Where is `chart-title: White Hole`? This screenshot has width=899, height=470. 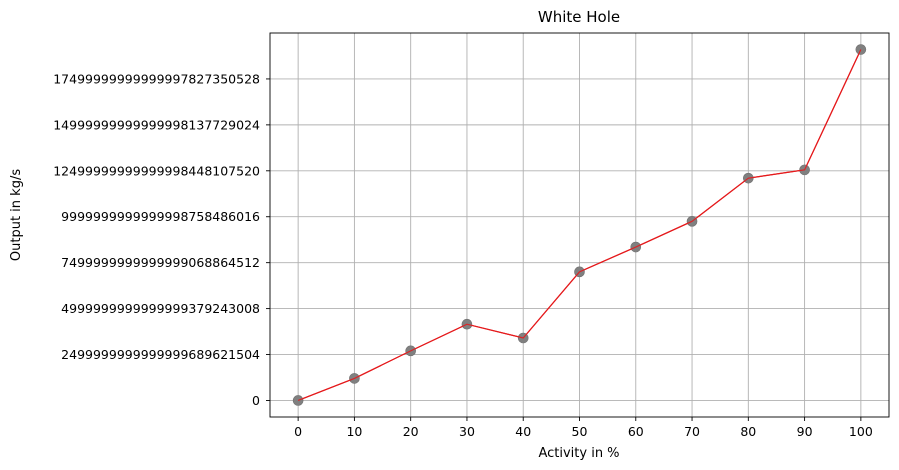 chart-title: White Hole is located at coordinates (579, 17).